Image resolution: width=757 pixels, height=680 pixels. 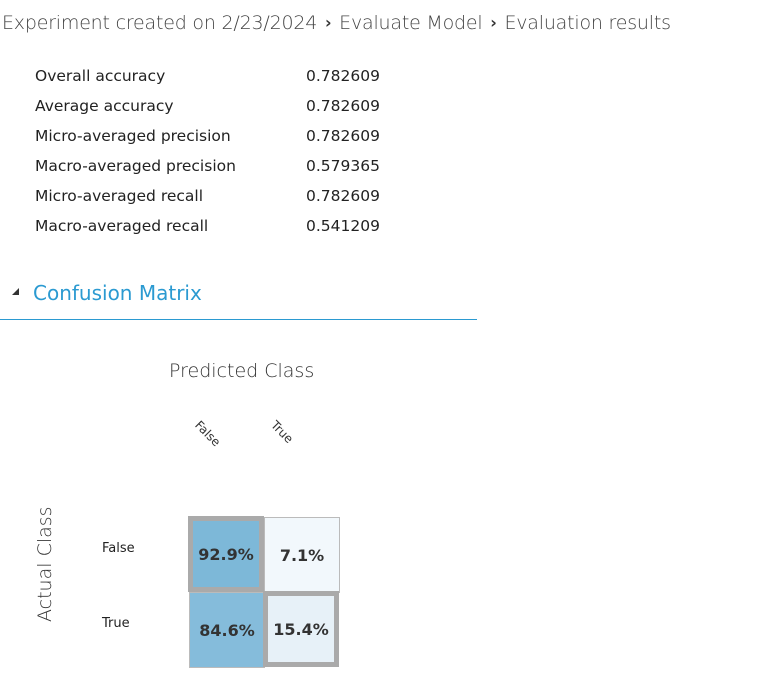 I want to click on metric-label: Macro-averaged precision, so click(x=135, y=166).